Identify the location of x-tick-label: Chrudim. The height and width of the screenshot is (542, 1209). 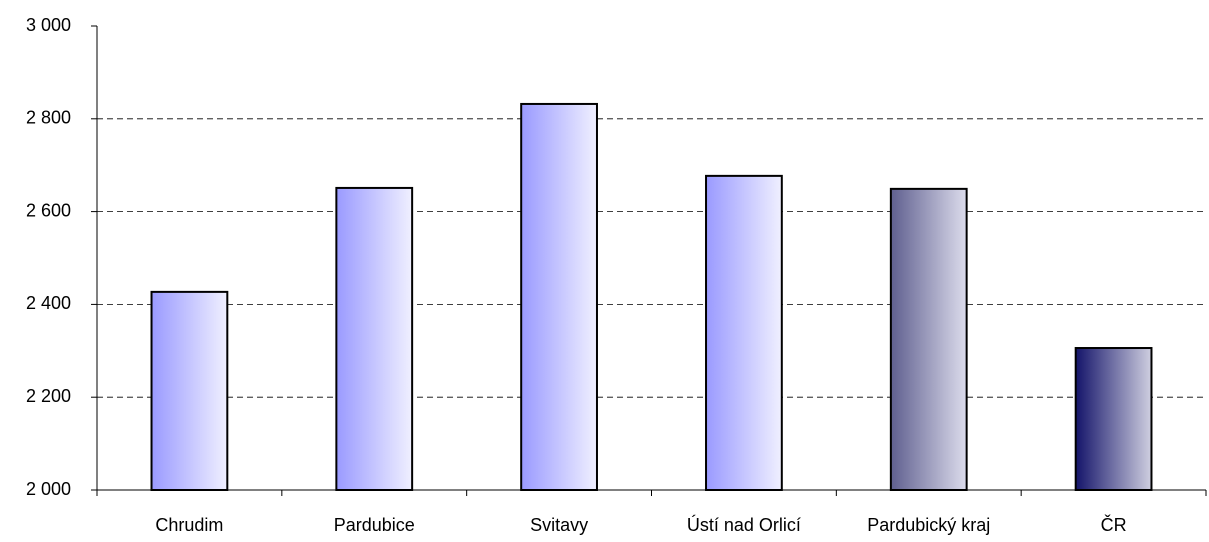
(189, 525).